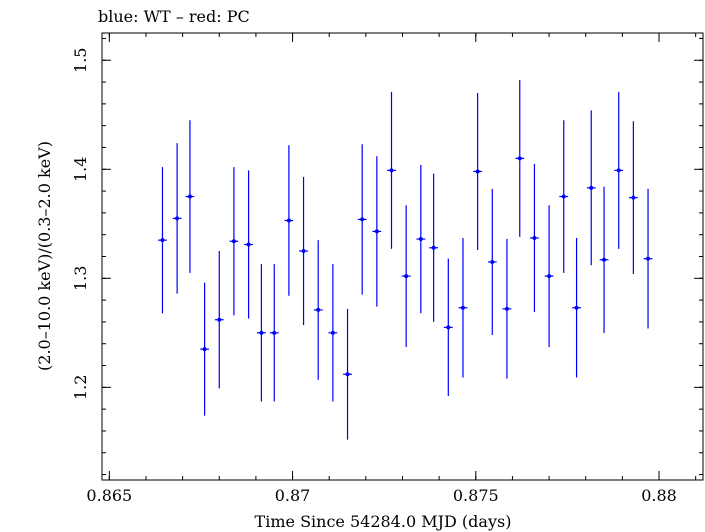 This screenshot has height=532, width=705. I want to click on y-tick-label: 1.3, so click(80, 278).